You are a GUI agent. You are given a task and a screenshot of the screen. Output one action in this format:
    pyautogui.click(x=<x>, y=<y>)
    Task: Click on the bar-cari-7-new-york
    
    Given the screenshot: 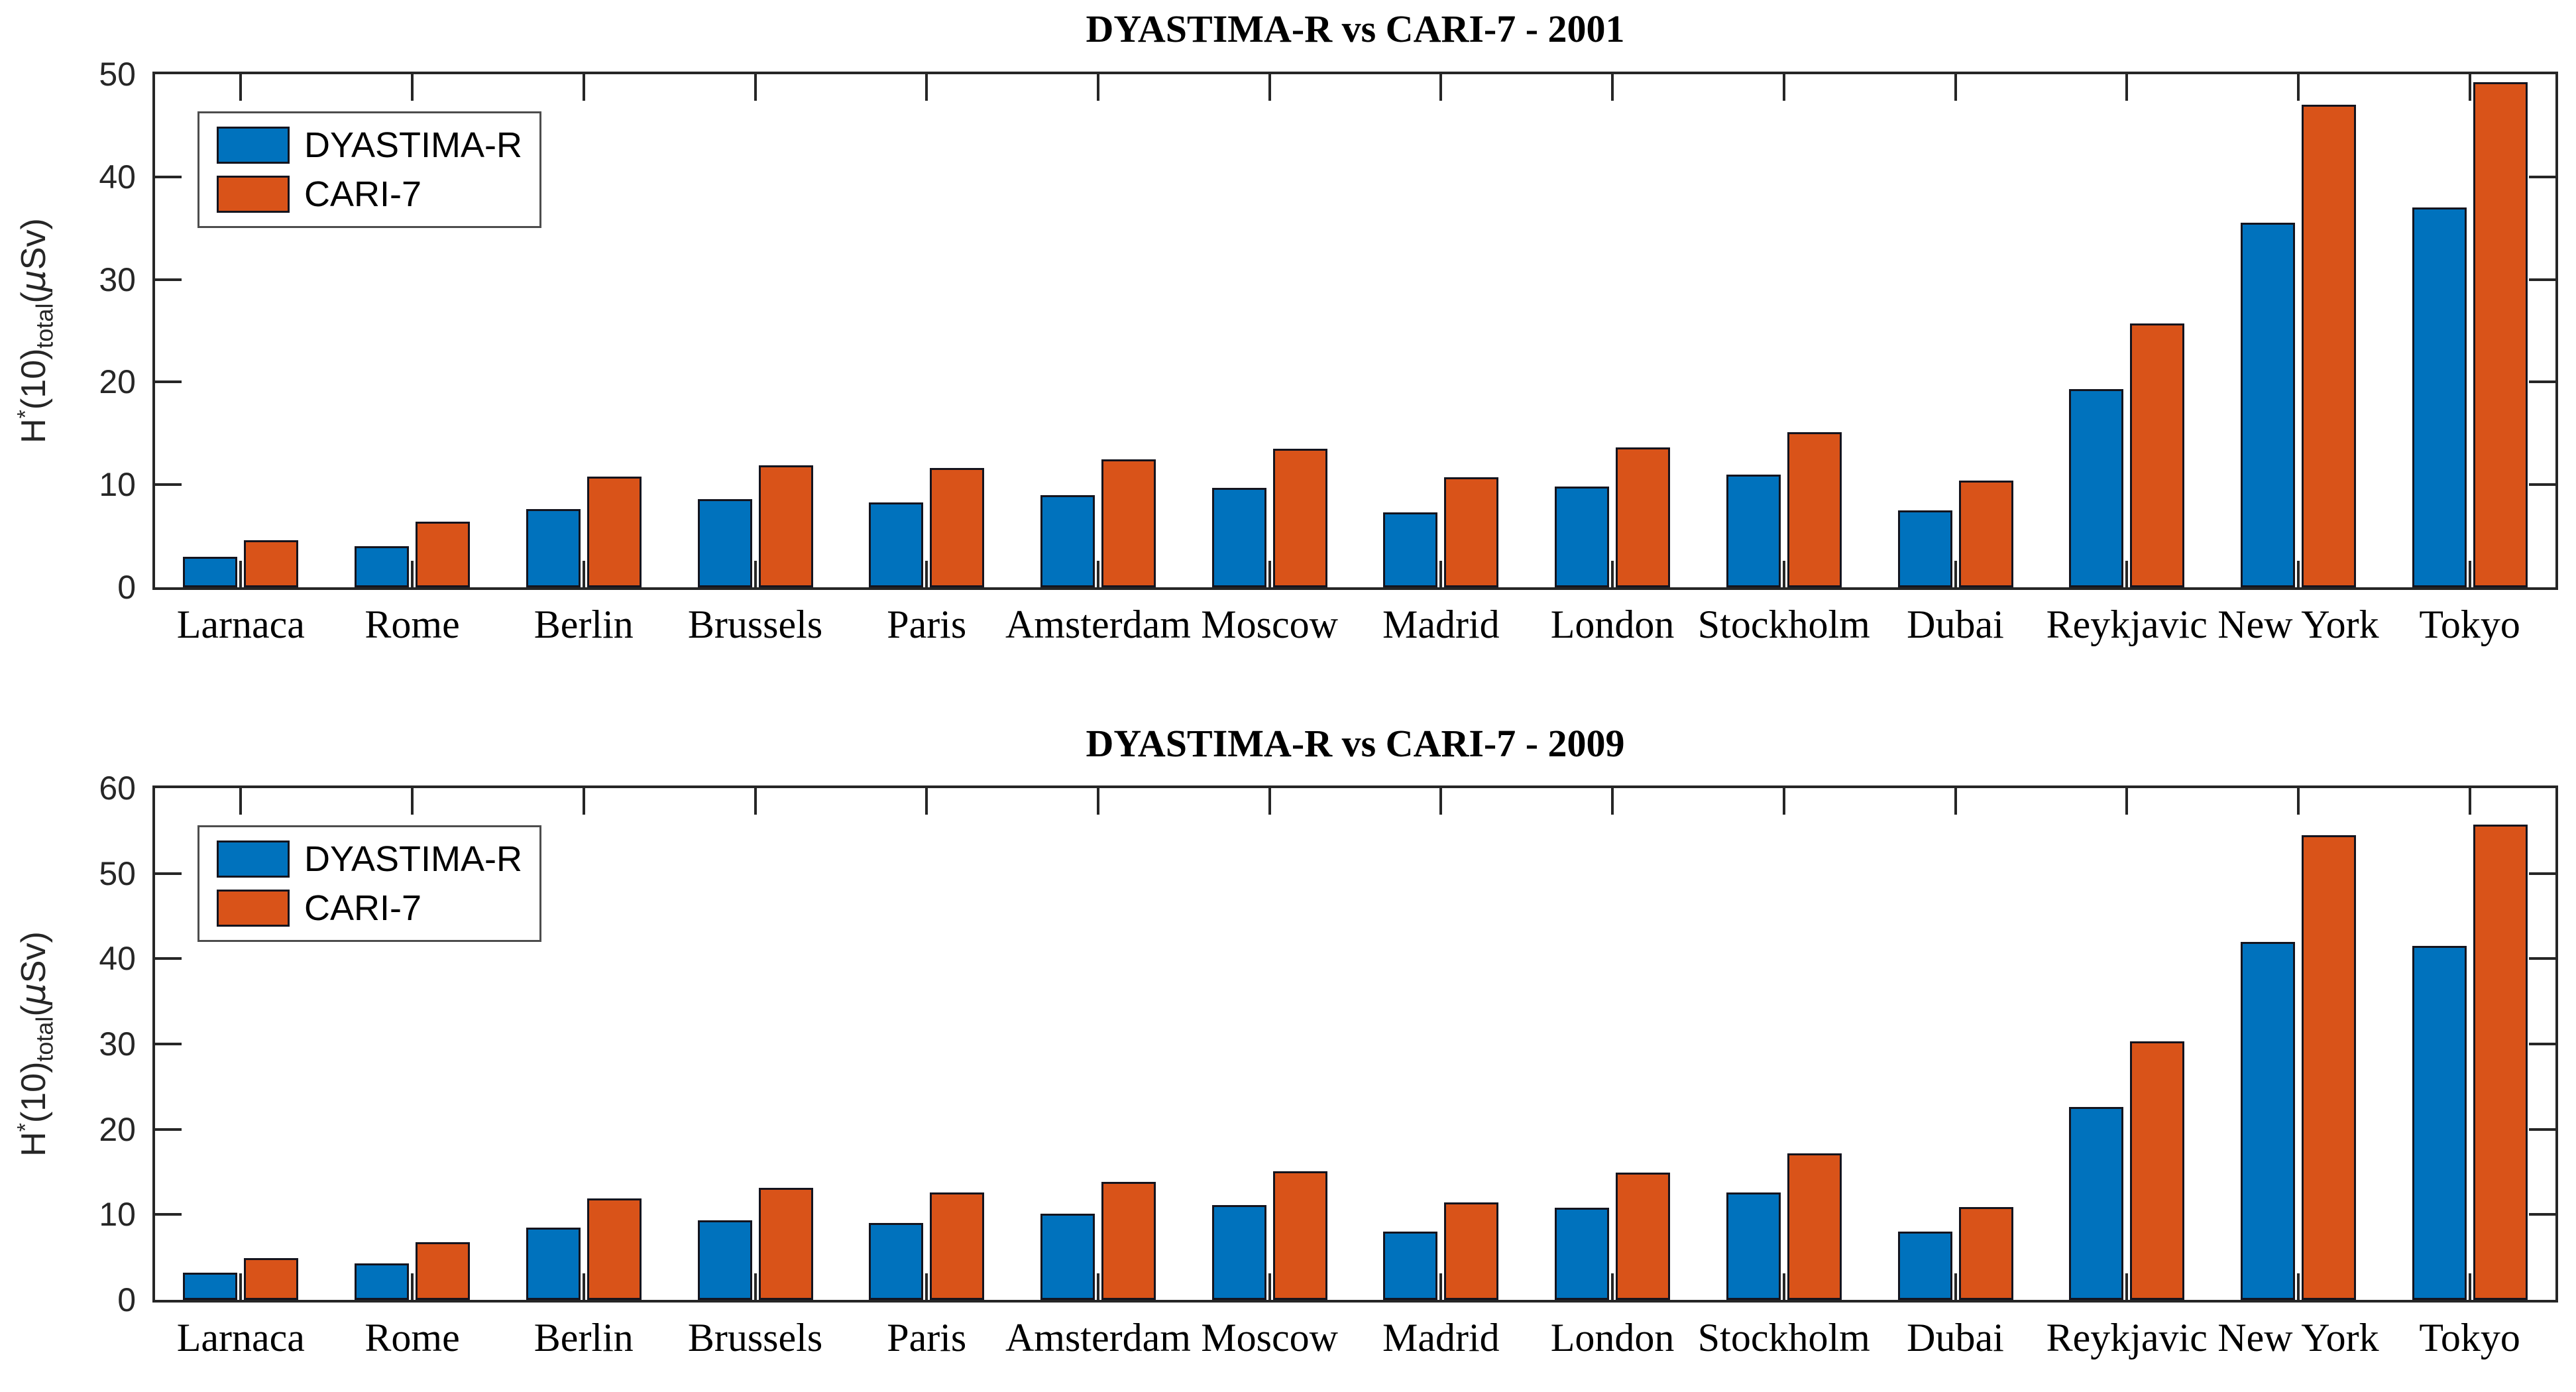 What is the action you would take?
    pyautogui.click(x=2328, y=1067)
    